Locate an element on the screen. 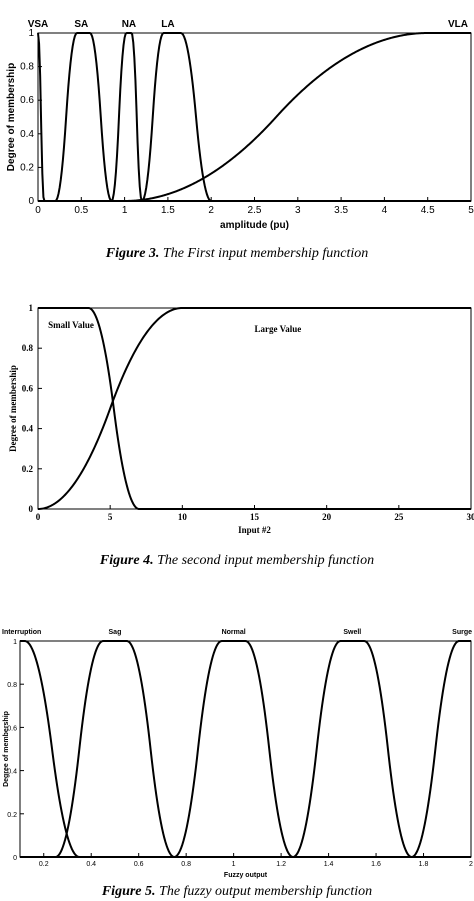 The height and width of the screenshot is (901, 474). x-tick-label: 3.5 is located at coordinates (341, 210).